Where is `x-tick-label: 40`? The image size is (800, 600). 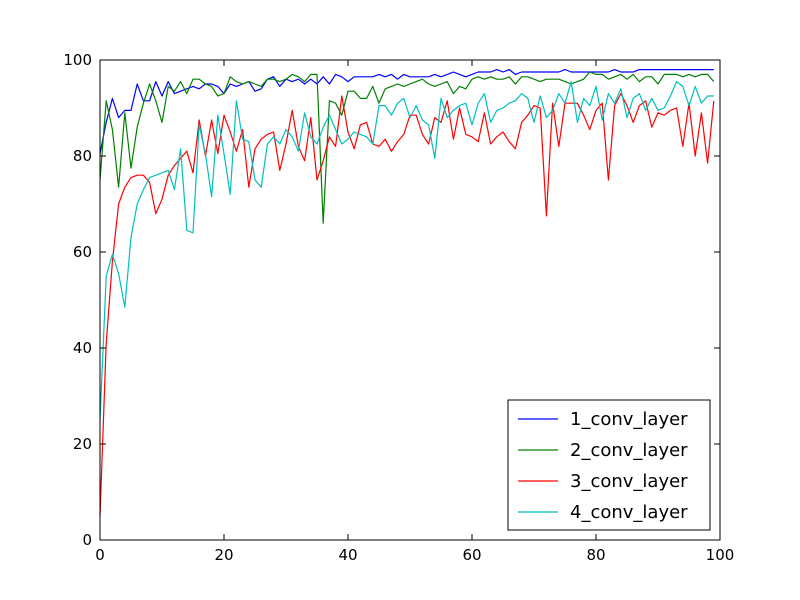 x-tick-label: 40 is located at coordinates (347, 555).